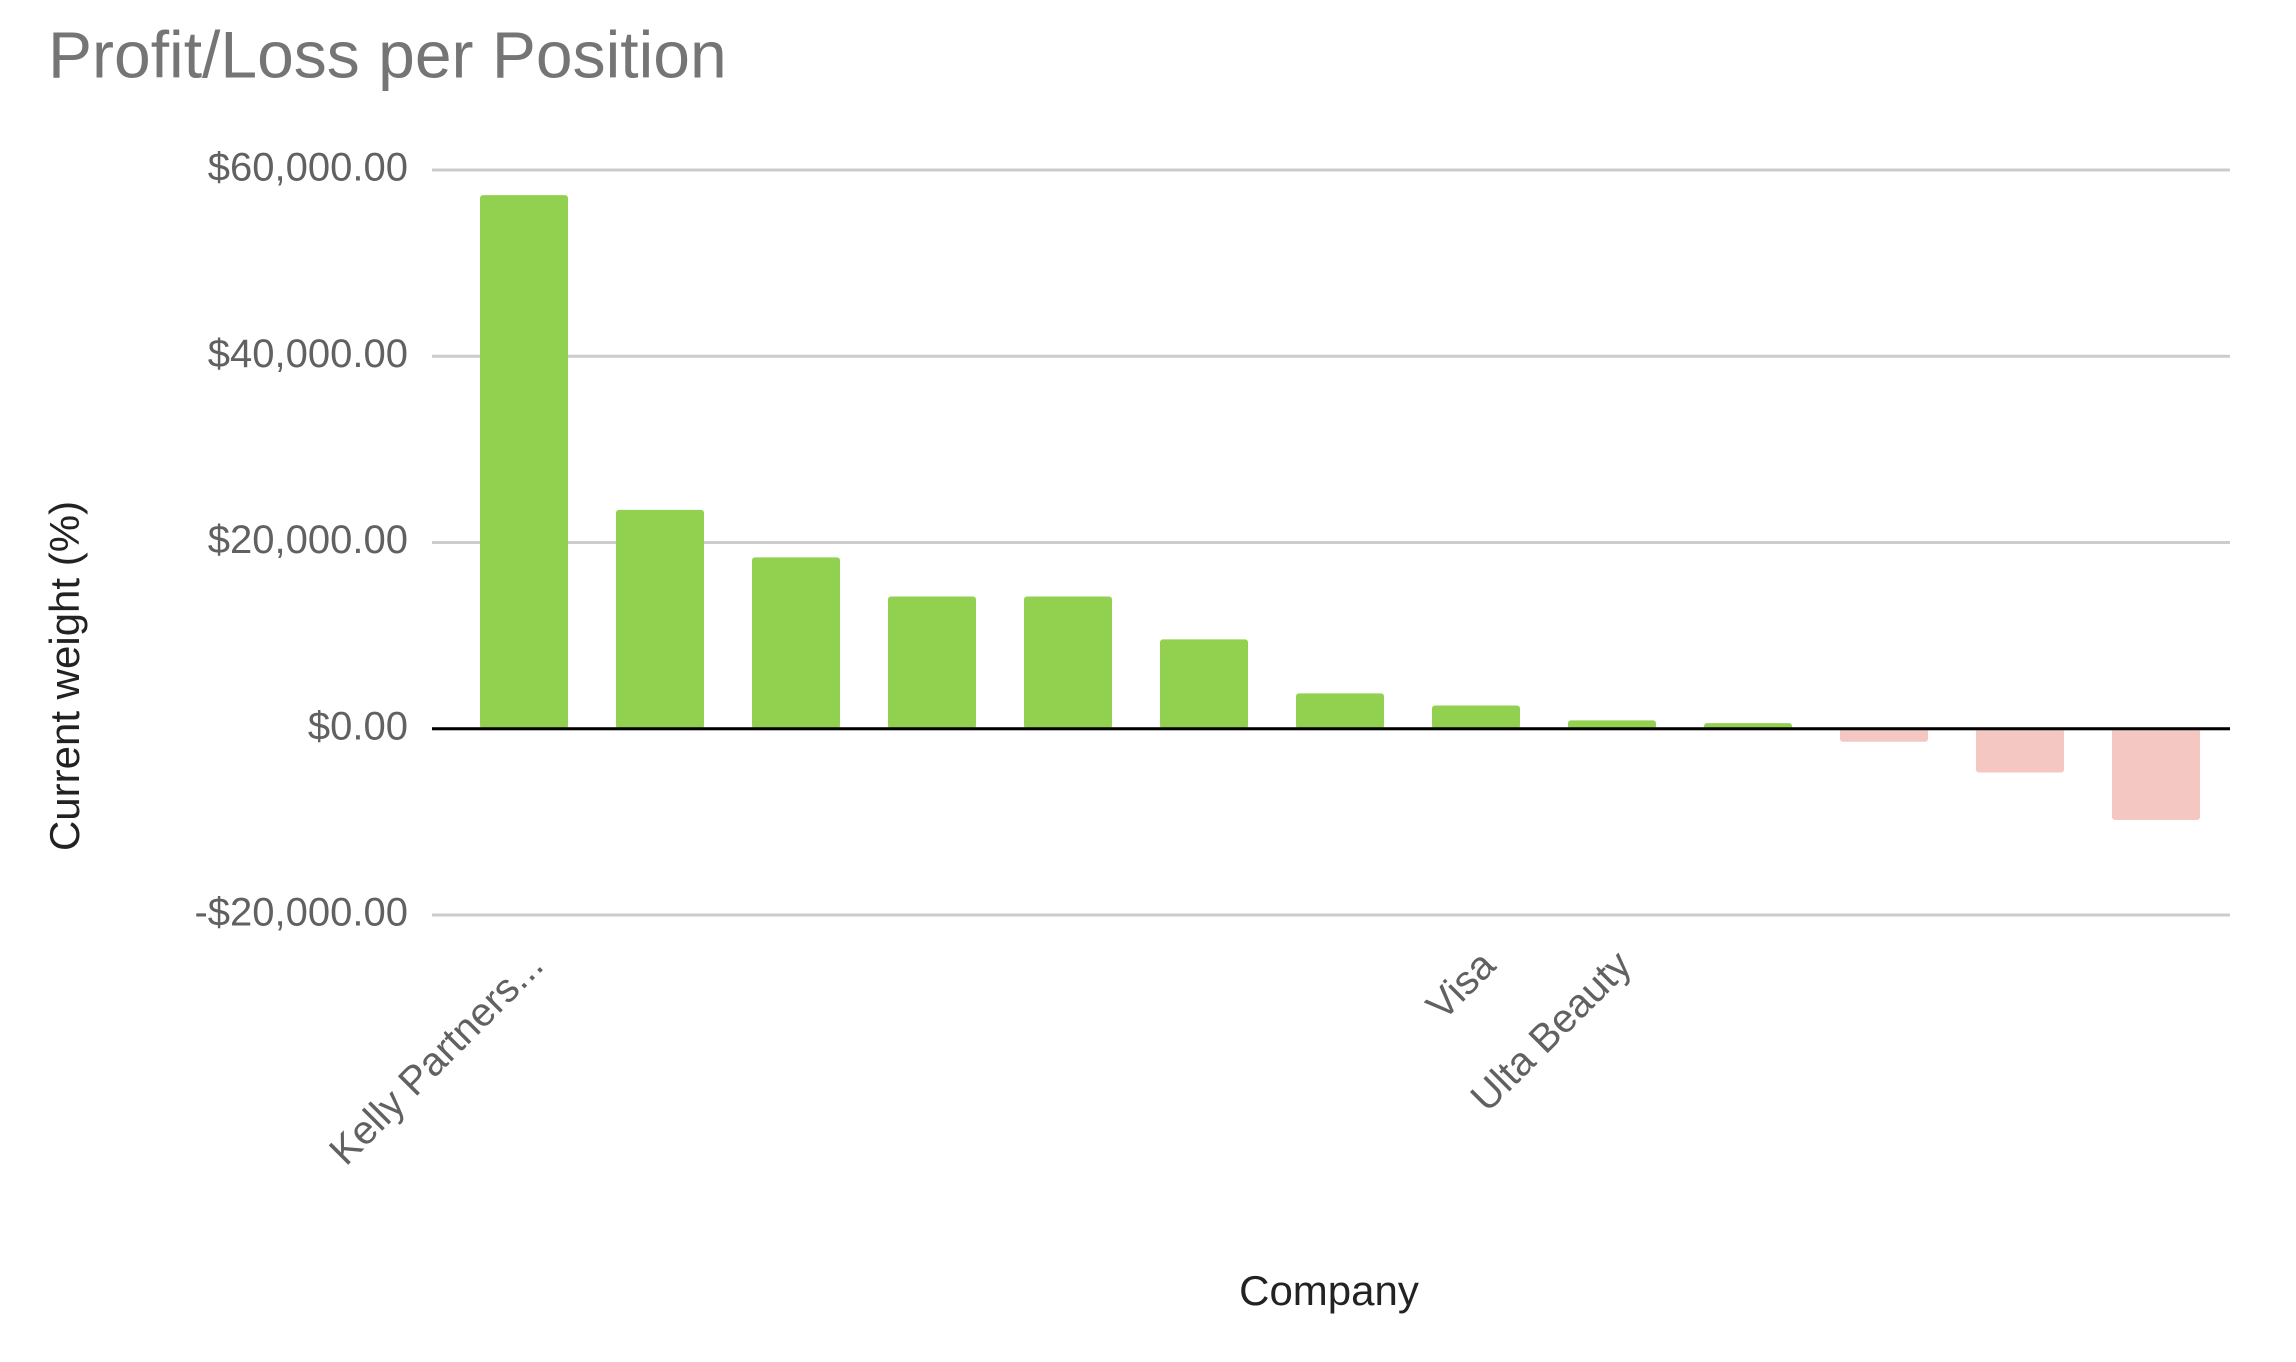 The width and height of the screenshot is (2296, 1362). I want to click on y-tick-label: $0.00, so click(358, 726).